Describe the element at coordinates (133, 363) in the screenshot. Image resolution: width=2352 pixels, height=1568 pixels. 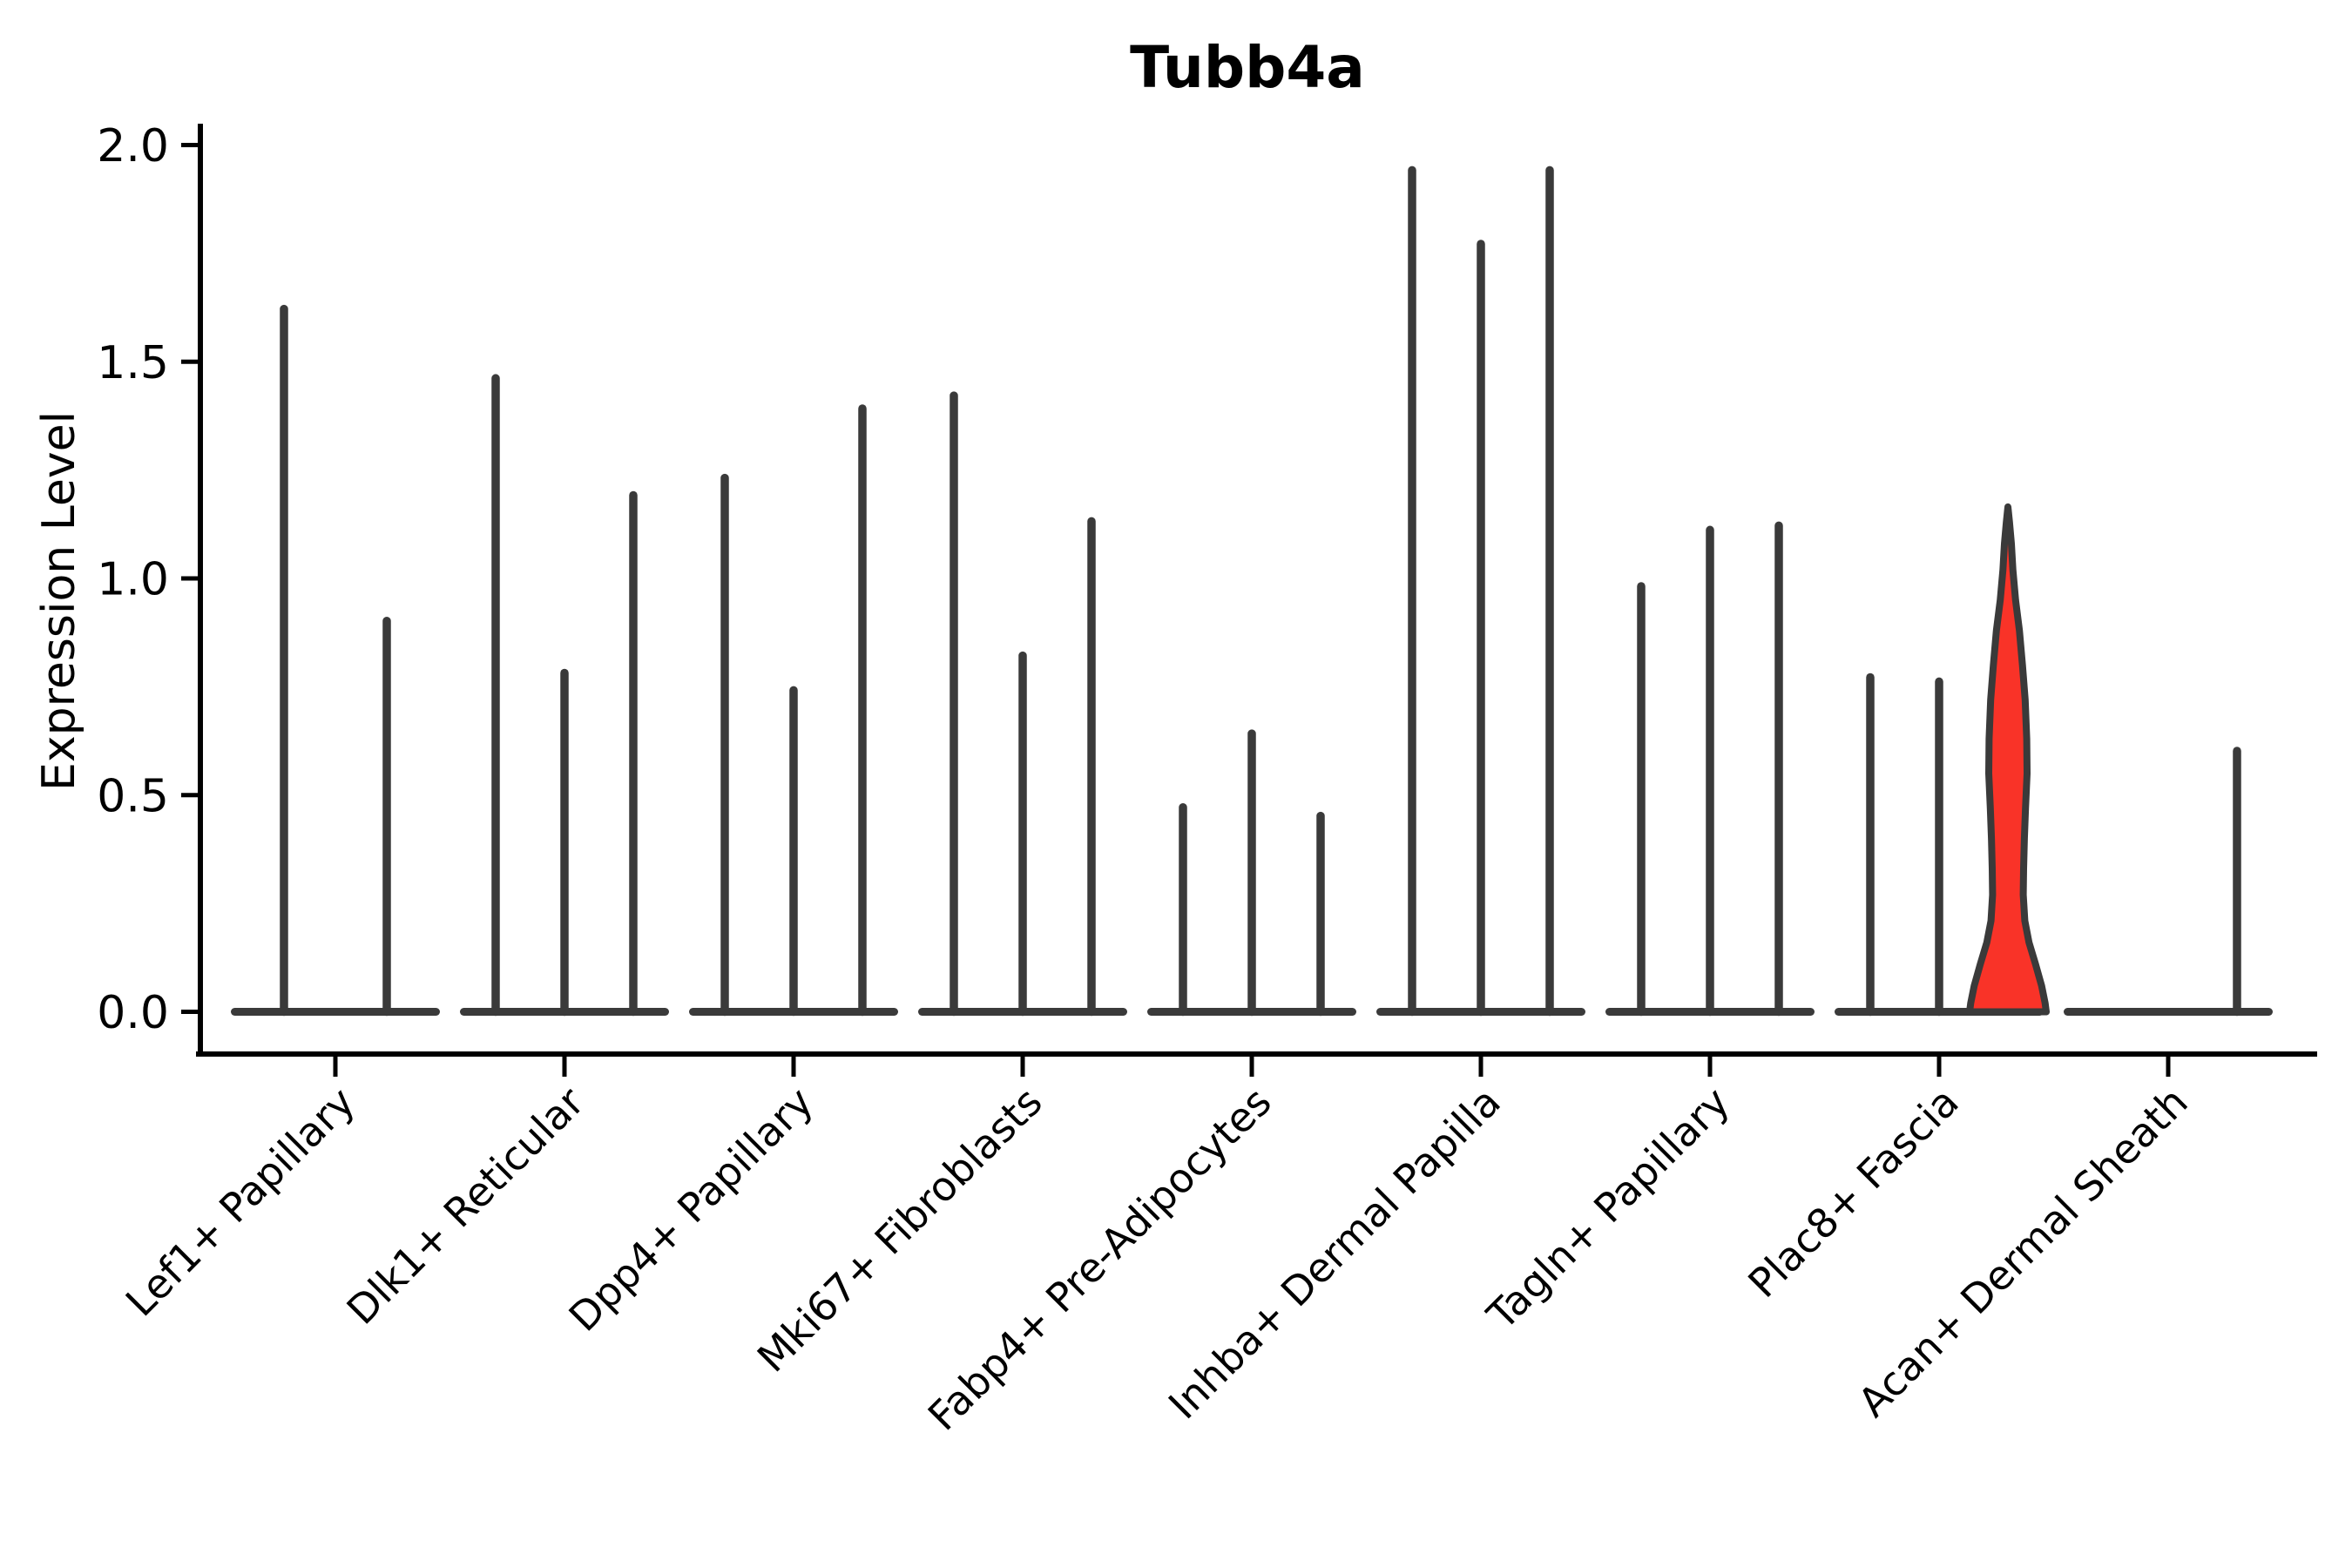
I see `y-tick-label: 1.5` at that location.